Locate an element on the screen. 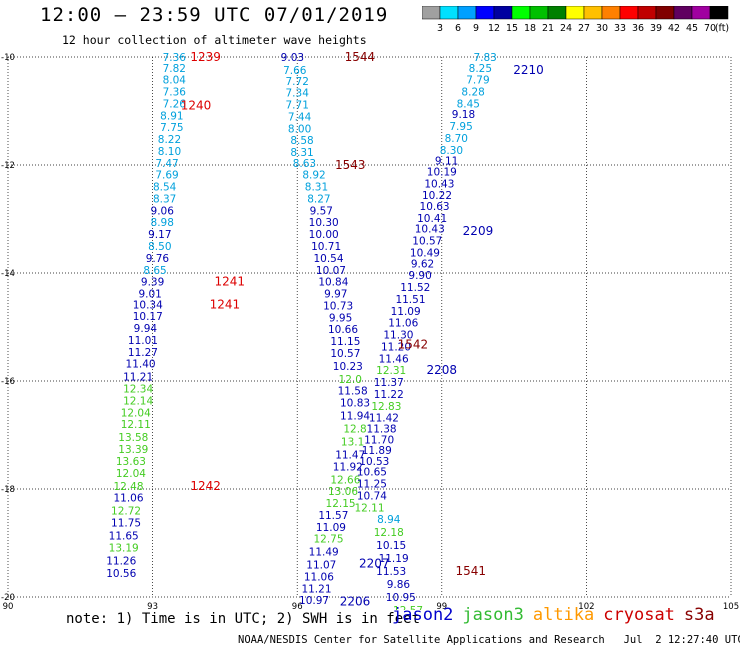 The width and height of the screenshot is (740, 650). y-tick-label: -20 is located at coordinates (8, 598).